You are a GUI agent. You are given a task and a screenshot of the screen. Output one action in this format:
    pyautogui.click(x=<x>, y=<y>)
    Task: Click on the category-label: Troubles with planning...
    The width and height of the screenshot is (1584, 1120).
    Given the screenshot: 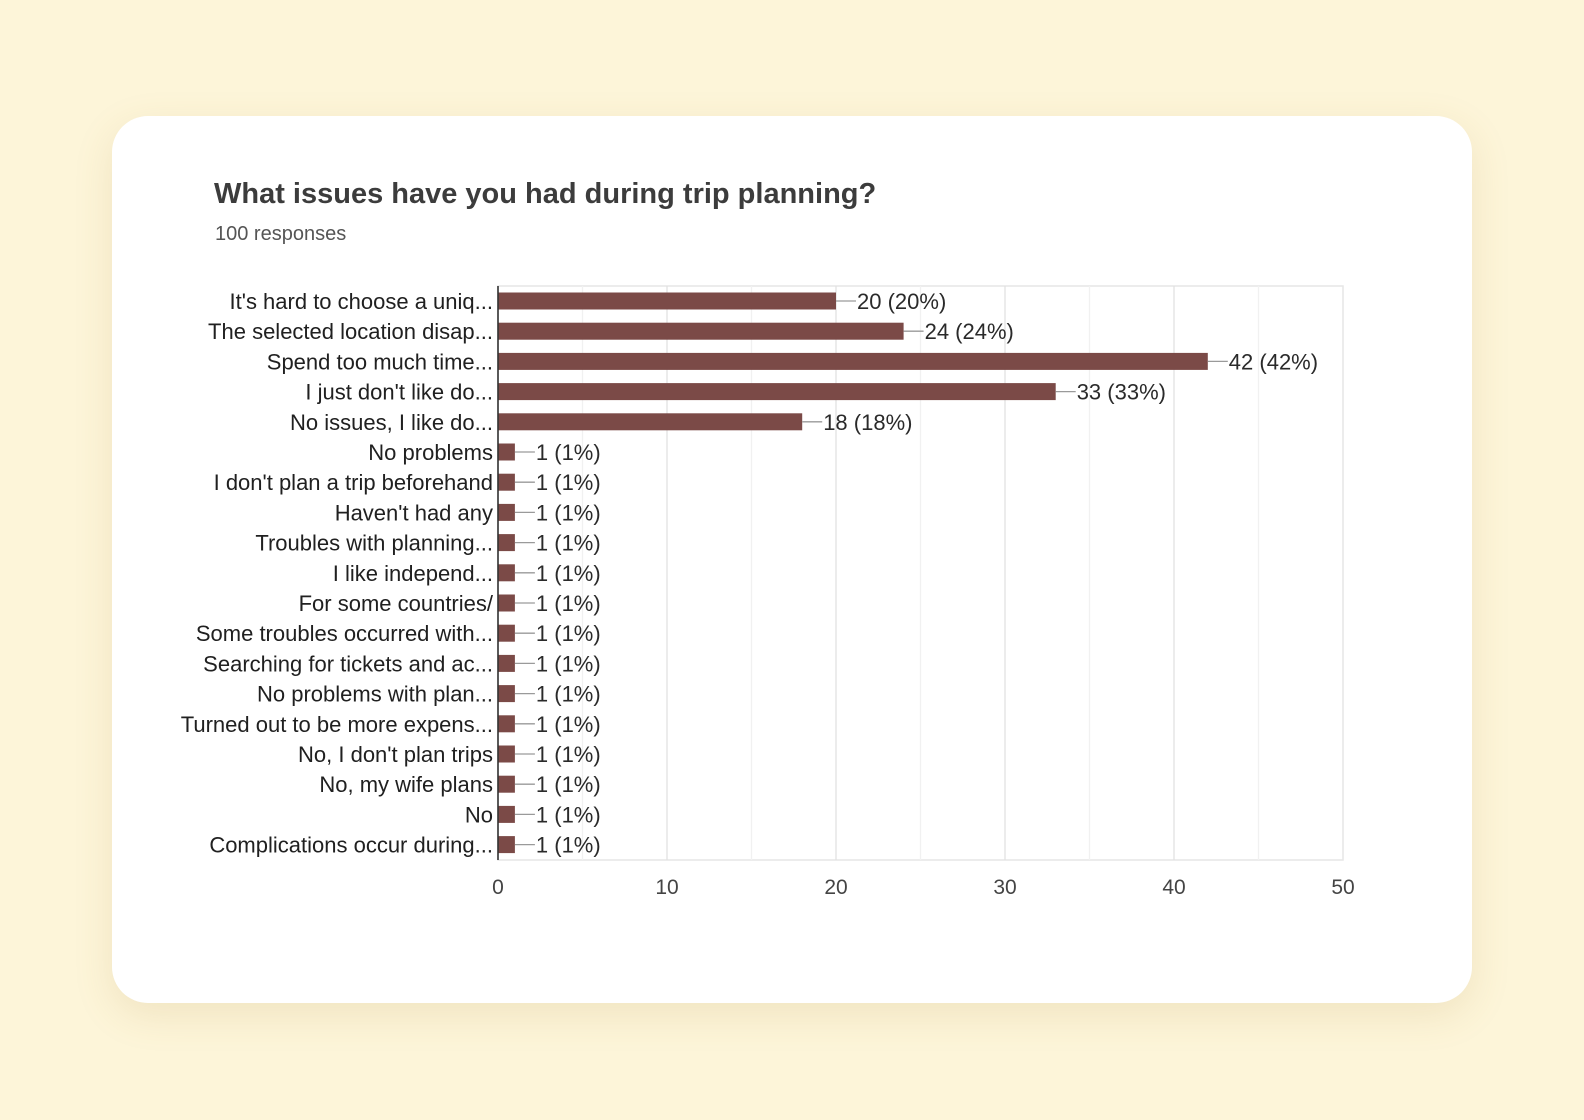 What is the action you would take?
    pyautogui.click(x=374, y=543)
    